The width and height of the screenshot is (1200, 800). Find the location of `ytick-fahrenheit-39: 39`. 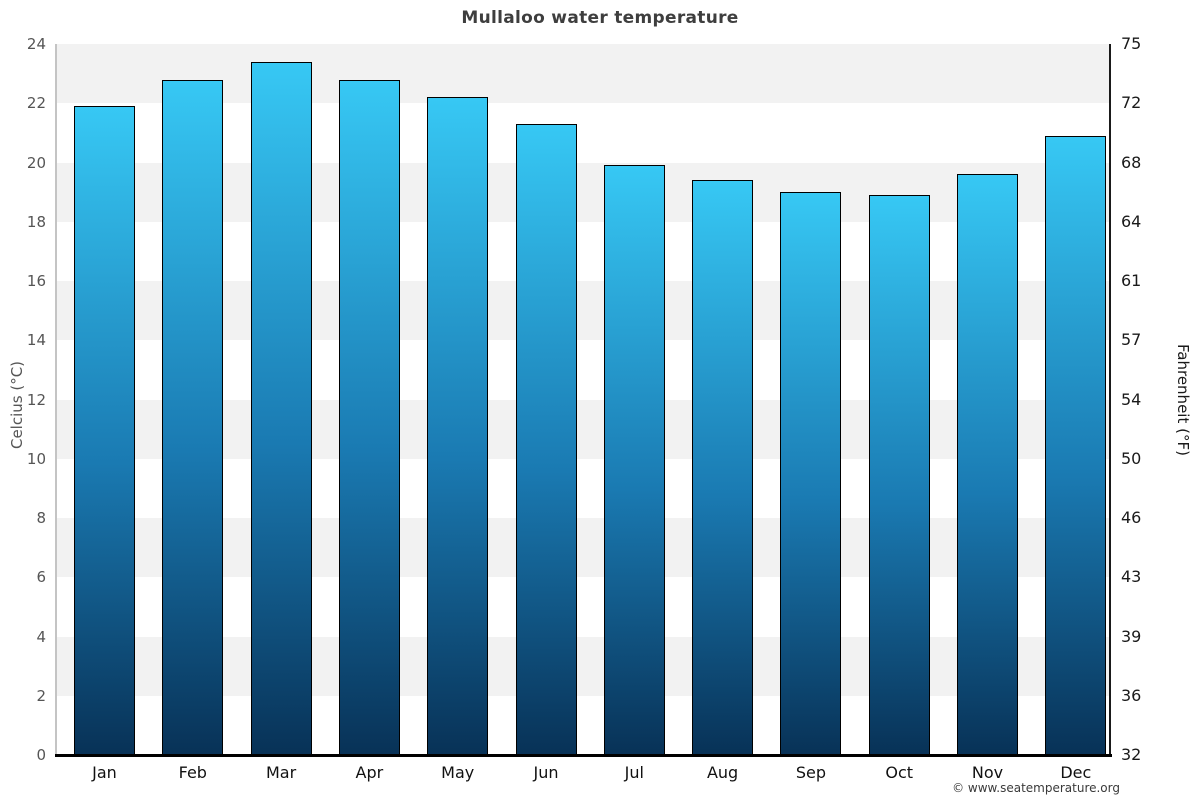

ytick-fahrenheit-39: 39 is located at coordinates (1131, 636).